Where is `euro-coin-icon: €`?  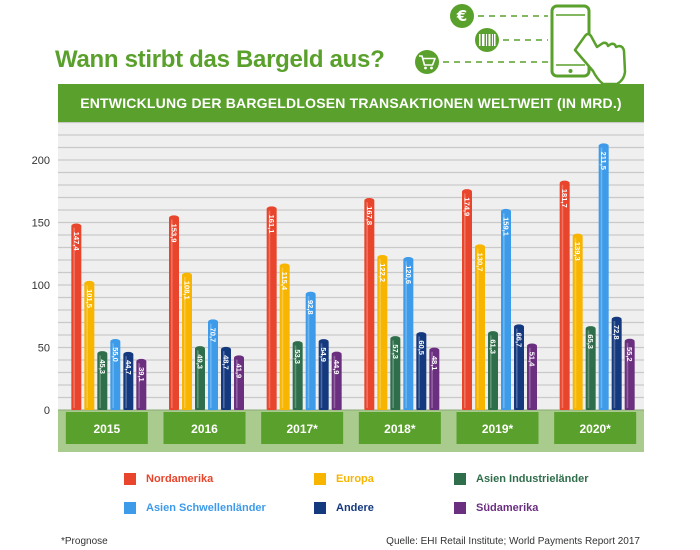
euro-coin-icon: € is located at coordinates (462, 16).